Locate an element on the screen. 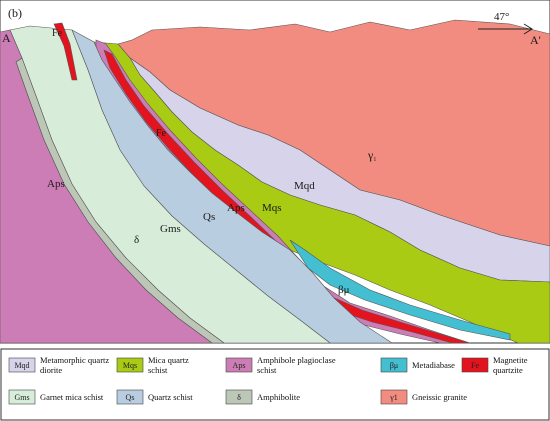 Image resolution: width=550 pixels, height=421 pixels. section-end-label: A' is located at coordinates (535, 40).